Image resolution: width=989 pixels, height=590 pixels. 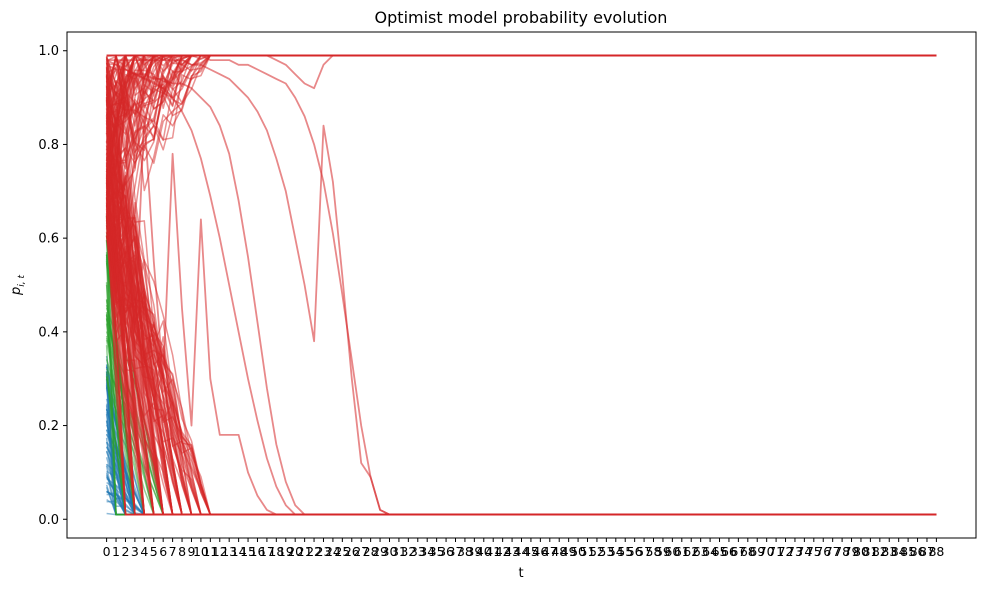 What do you see at coordinates (531, 551) in the screenshot?
I see `x-tick-label: 45` at bounding box center [531, 551].